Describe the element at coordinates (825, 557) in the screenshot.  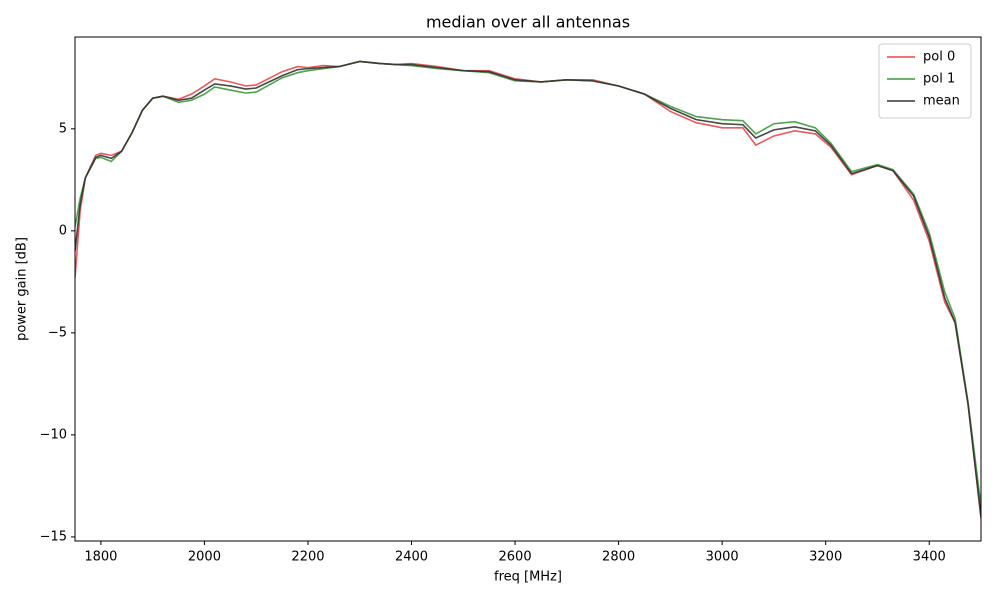
I see `x-tick-label: 3200` at that location.